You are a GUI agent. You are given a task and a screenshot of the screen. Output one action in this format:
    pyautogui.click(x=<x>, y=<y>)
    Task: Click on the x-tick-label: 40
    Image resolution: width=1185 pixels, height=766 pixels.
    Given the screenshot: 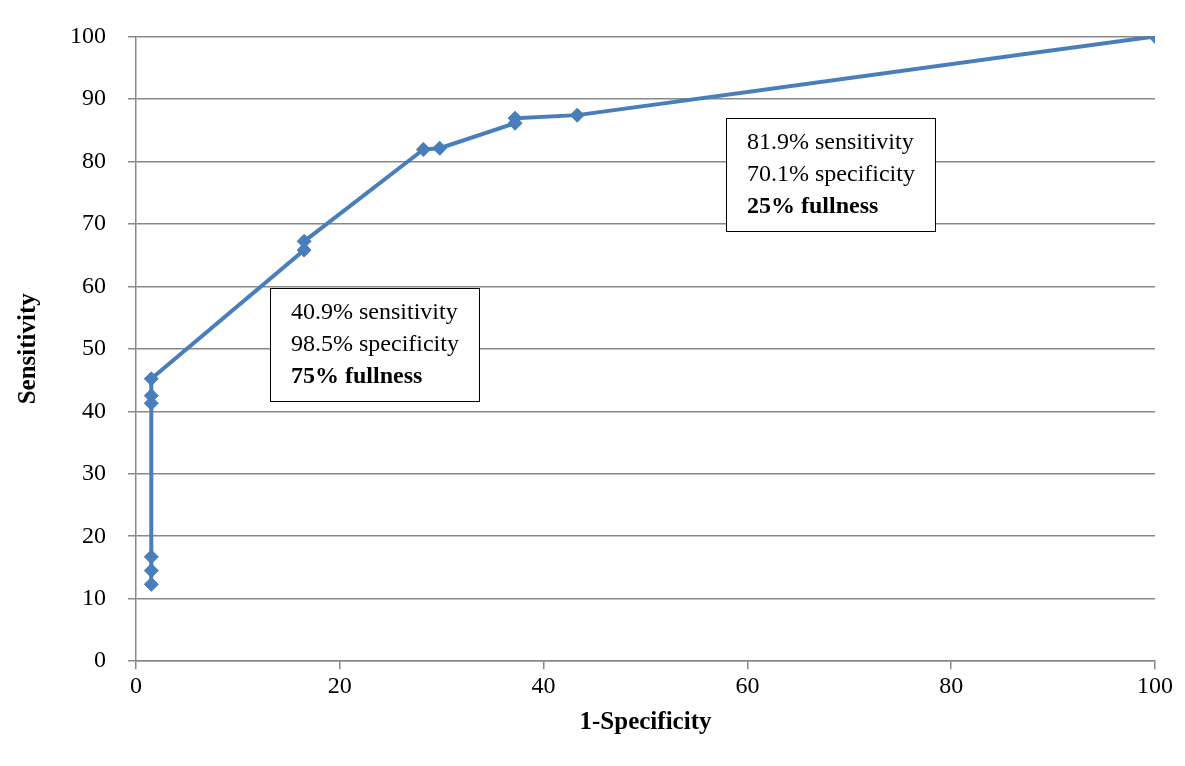 What is the action you would take?
    pyautogui.click(x=543, y=684)
    